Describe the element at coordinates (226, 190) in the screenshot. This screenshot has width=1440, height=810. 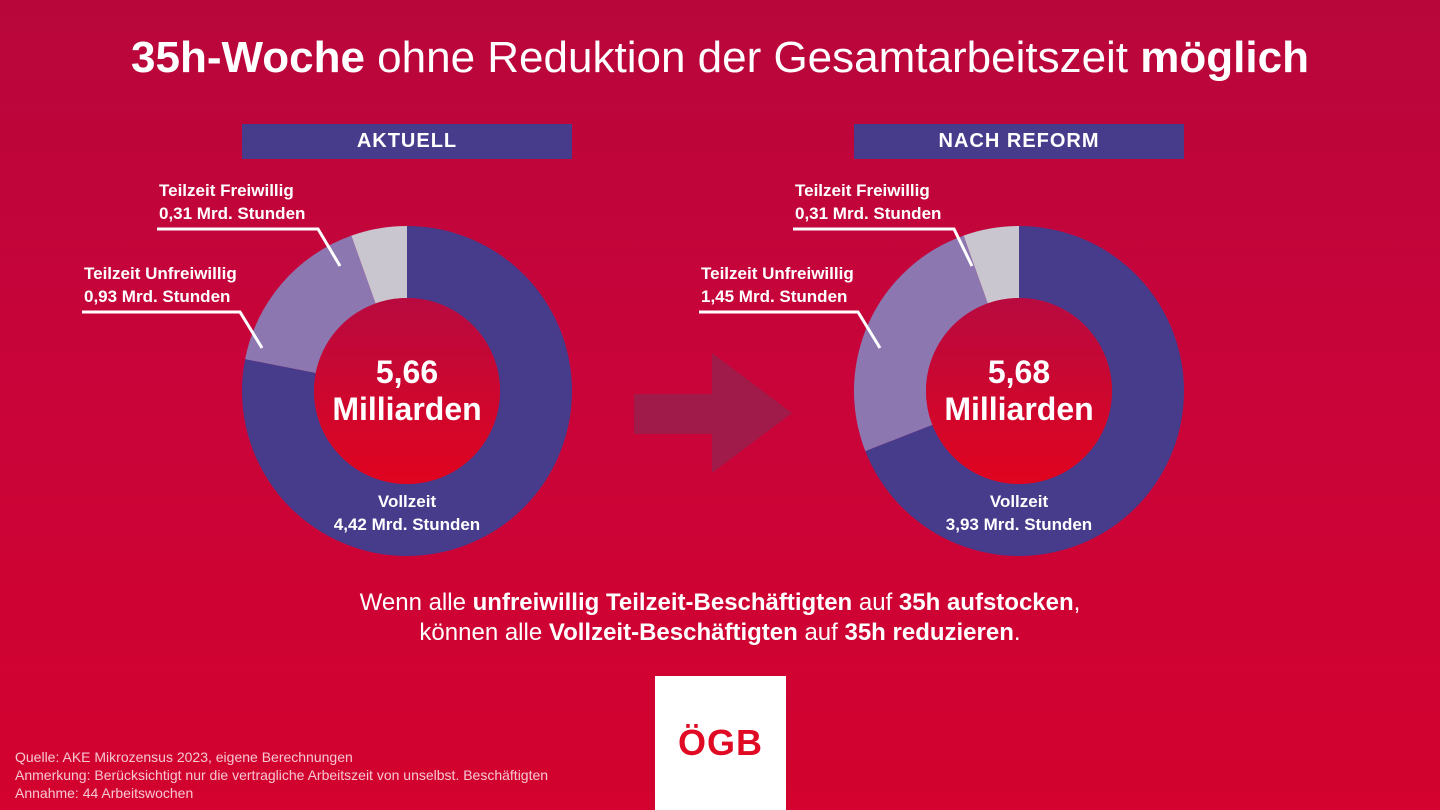
I see `label-left-freiwillig-name: Teilzeit Freiwillig` at that location.